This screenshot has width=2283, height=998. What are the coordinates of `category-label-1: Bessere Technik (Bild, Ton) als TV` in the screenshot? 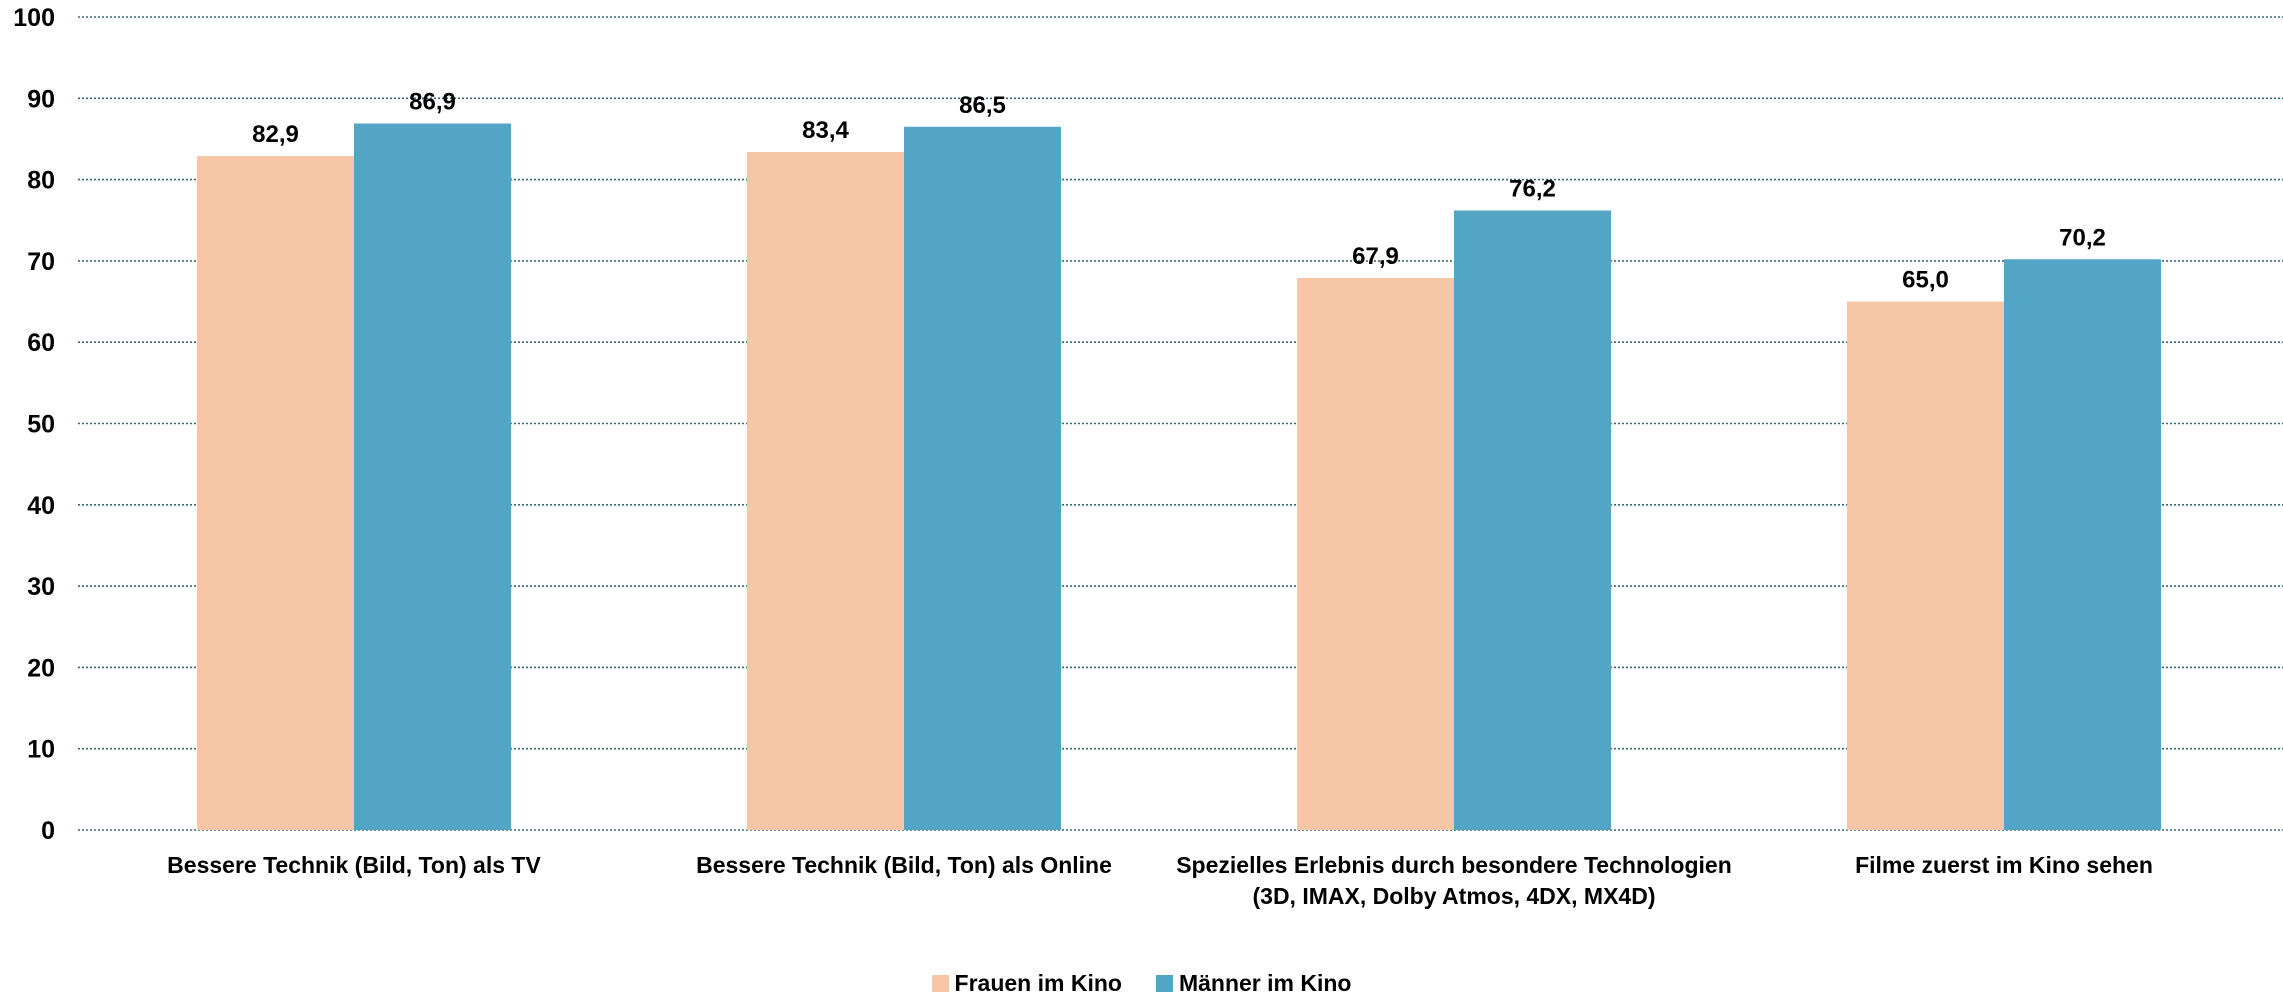 It's located at (354, 865).